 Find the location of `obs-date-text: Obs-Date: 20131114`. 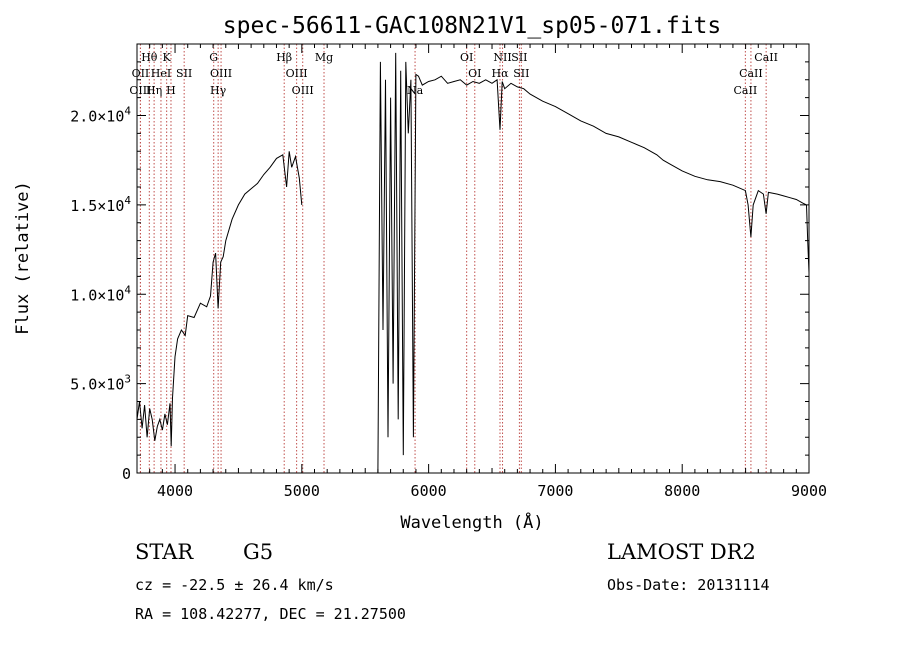

obs-date-text: Obs-Date: 20131114 is located at coordinates (688, 585).